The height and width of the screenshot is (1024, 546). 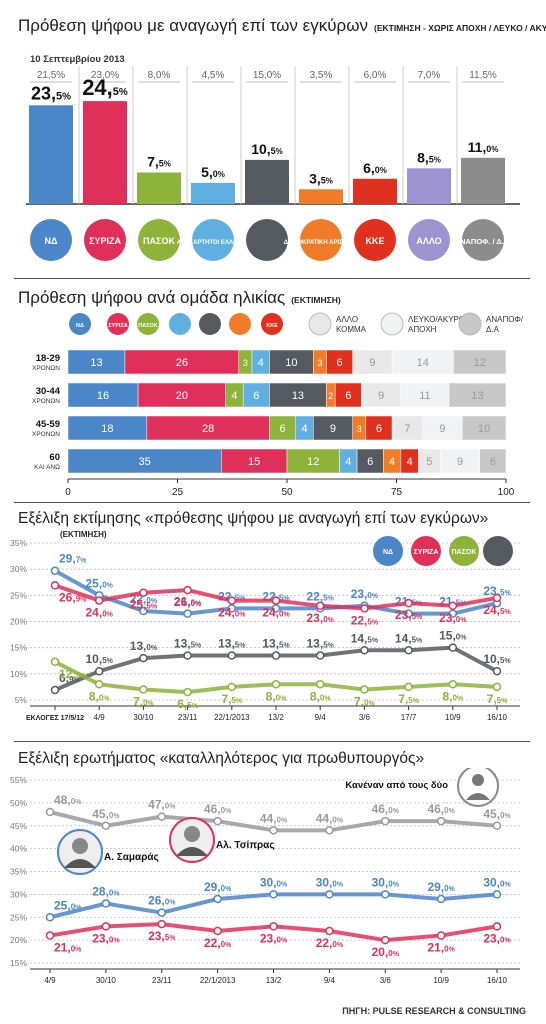 I want to click on bar-value-label: 6,0%, so click(x=375, y=168).